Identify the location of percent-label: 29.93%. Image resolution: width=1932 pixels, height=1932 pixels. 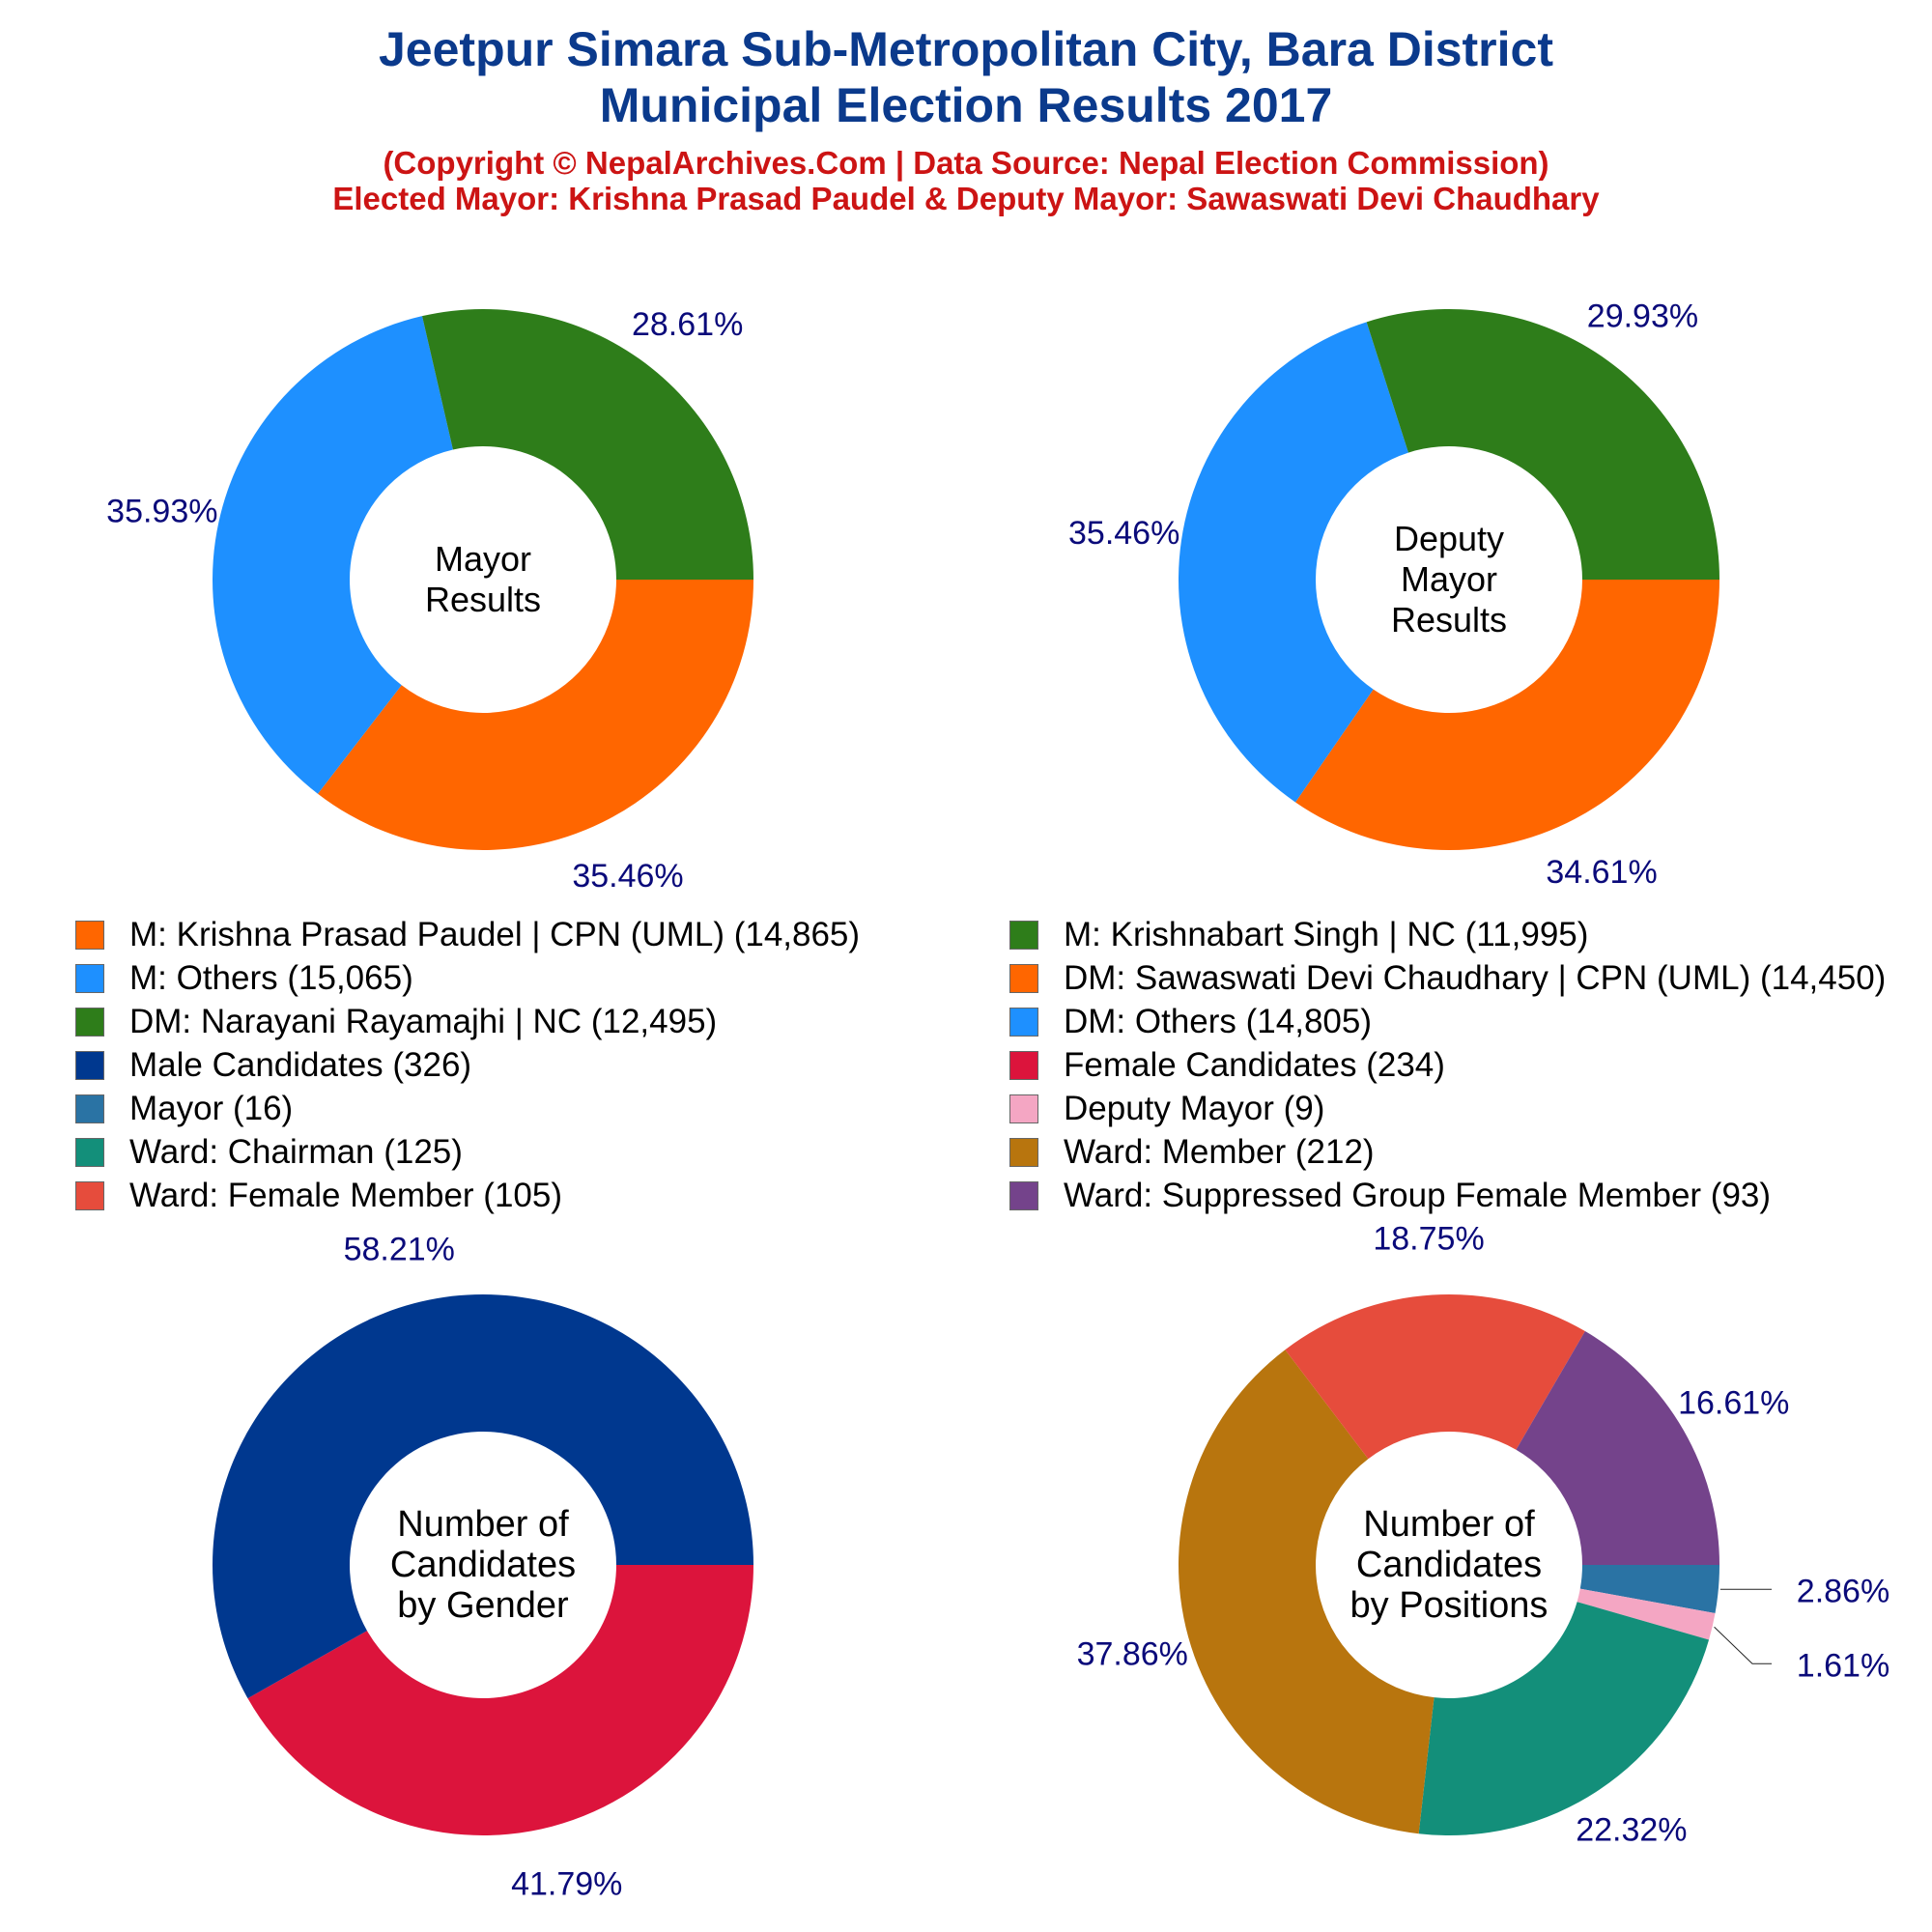
(1642, 316).